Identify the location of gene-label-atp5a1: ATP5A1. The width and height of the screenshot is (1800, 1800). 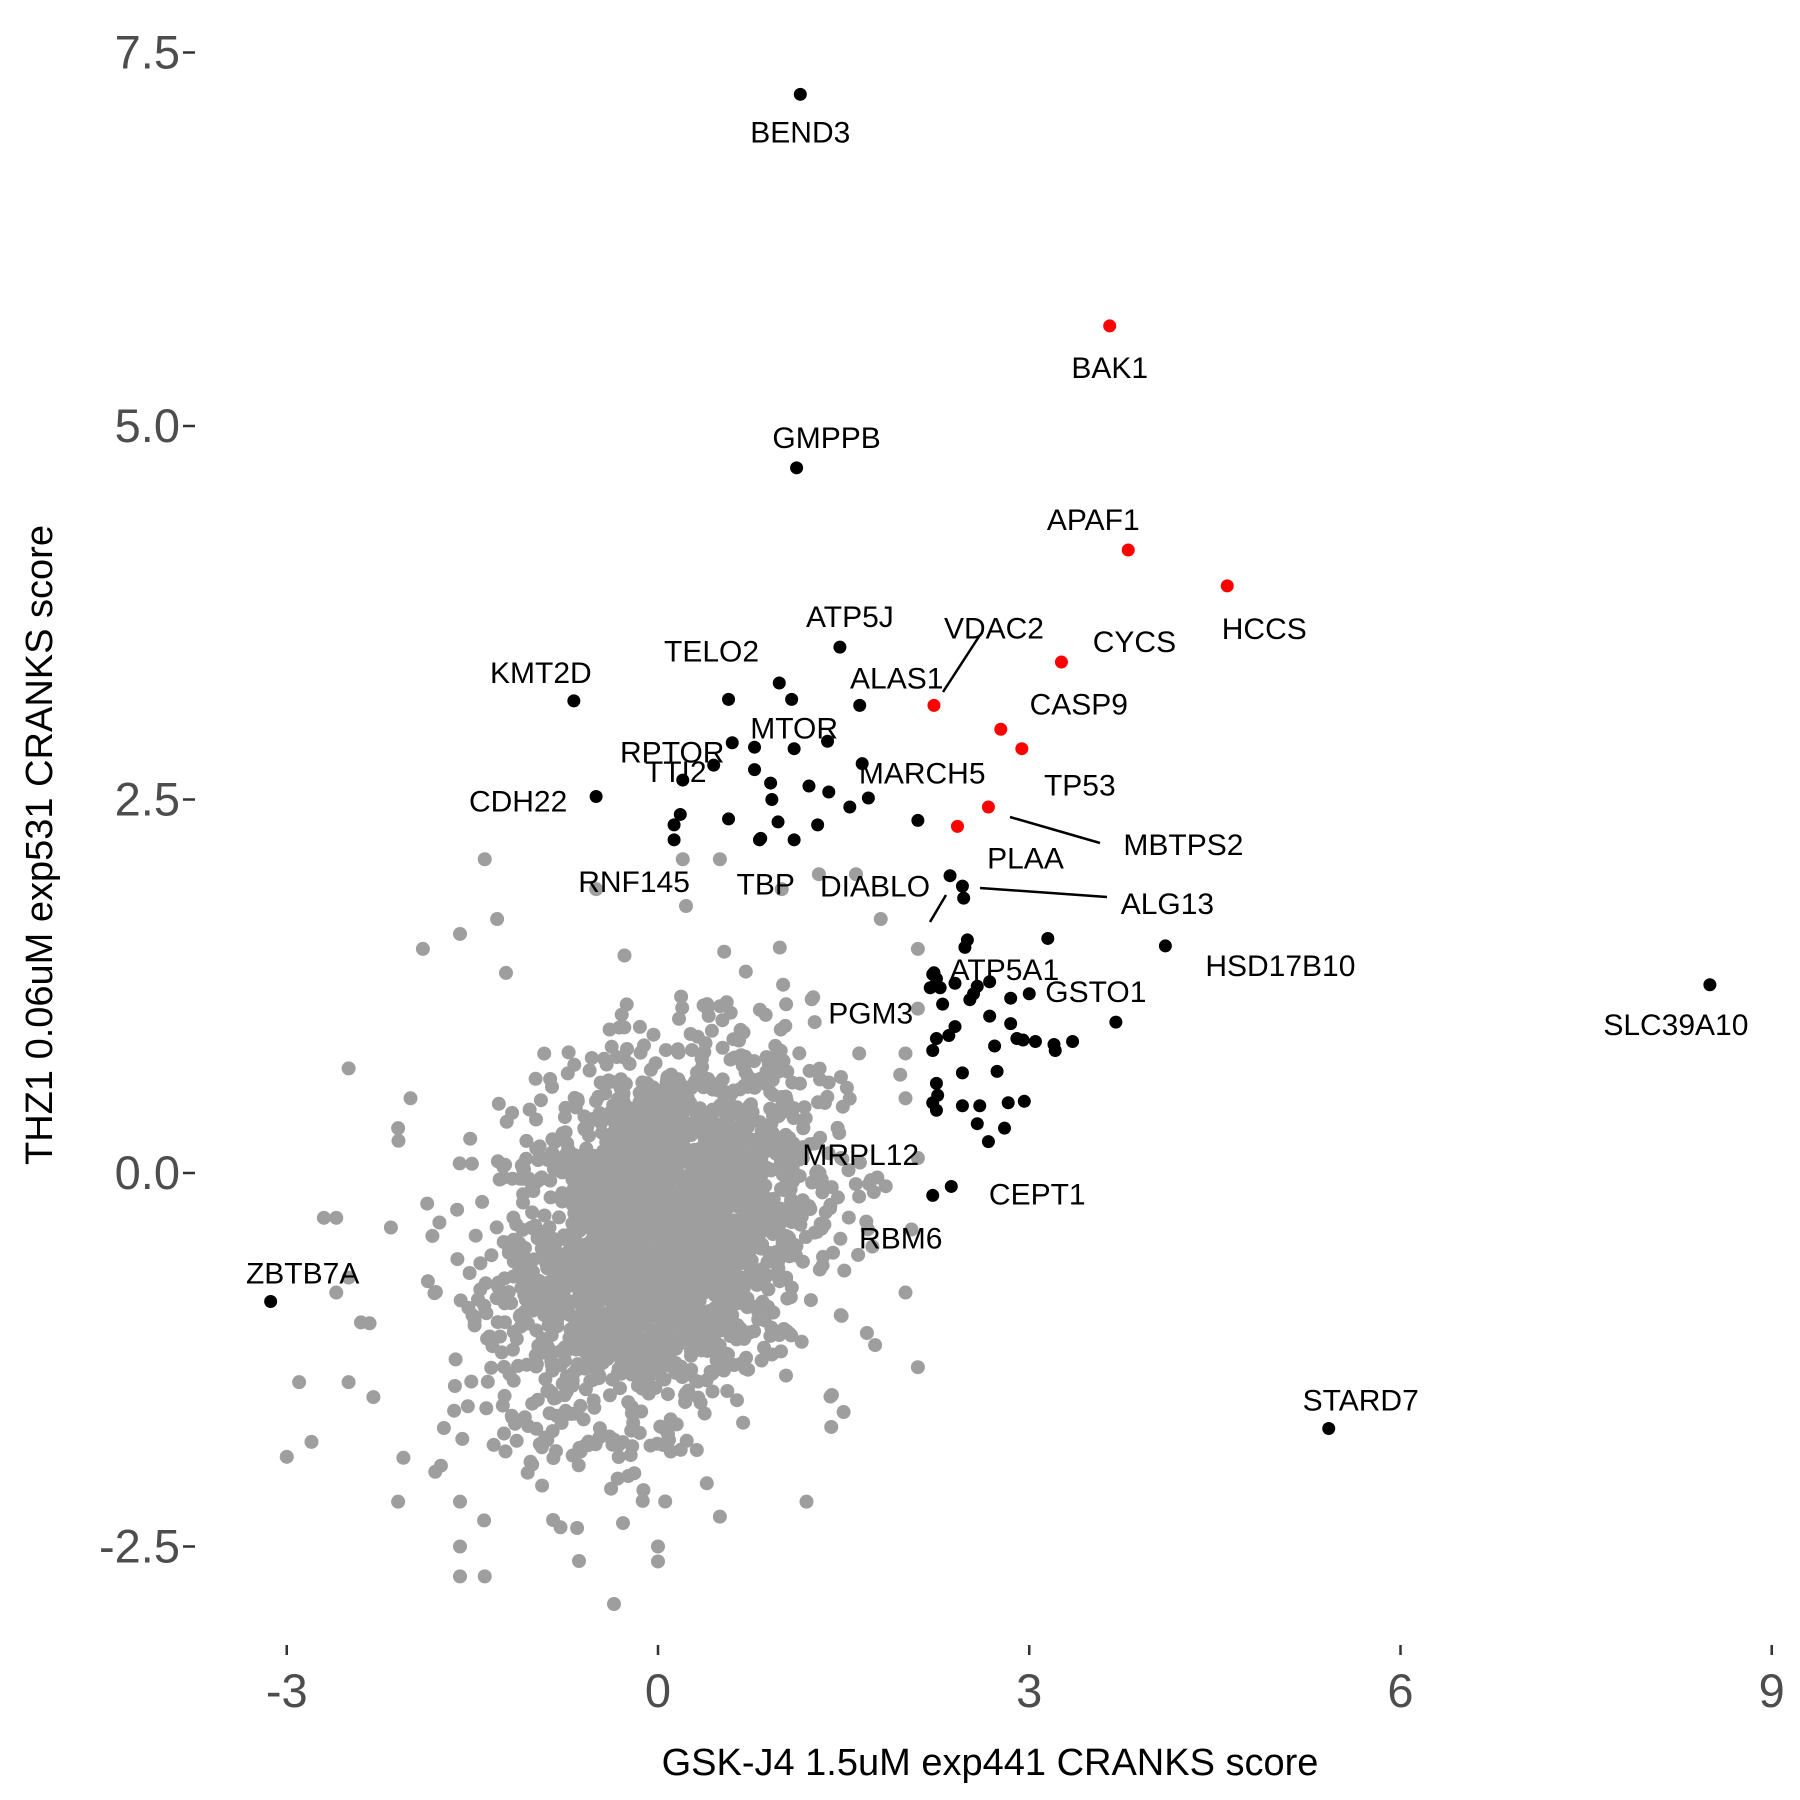
(1005, 970).